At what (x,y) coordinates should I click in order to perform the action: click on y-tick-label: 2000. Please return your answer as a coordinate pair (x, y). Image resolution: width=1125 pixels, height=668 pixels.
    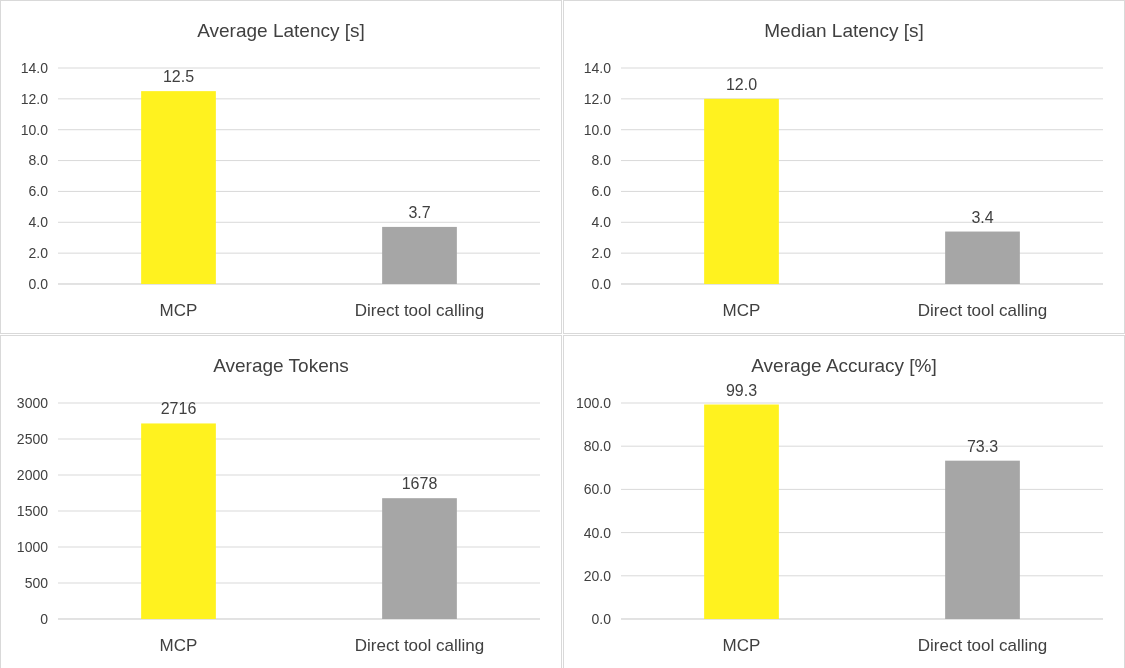
    Looking at the image, I should click on (32, 474).